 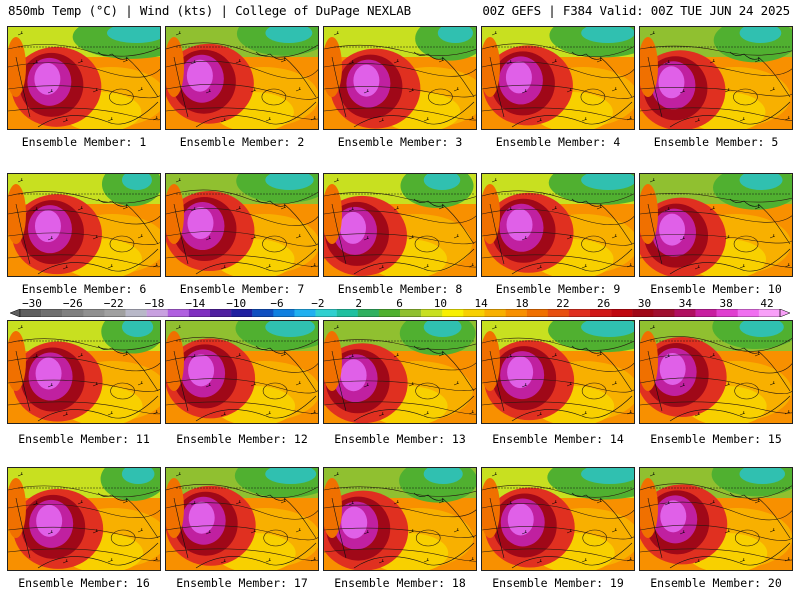 I want to click on ensemble-member-label: Ensemble Member: 20, so click(x=716, y=583).